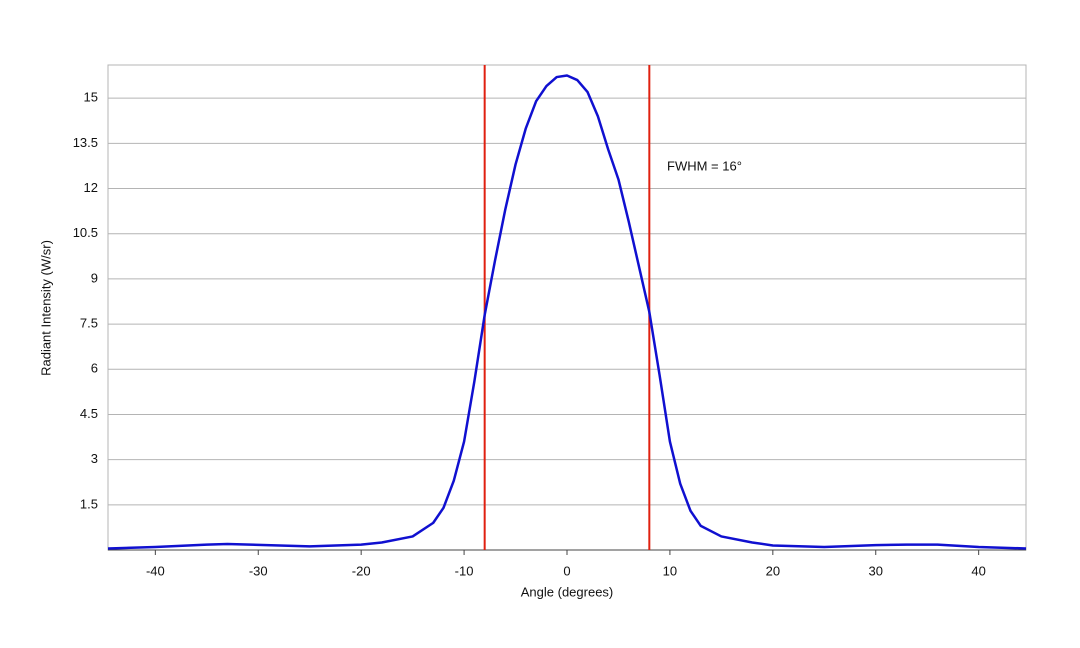 The width and height of the screenshot is (1080, 648). I want to click on y-tick-label: 3, so click(94, 458).